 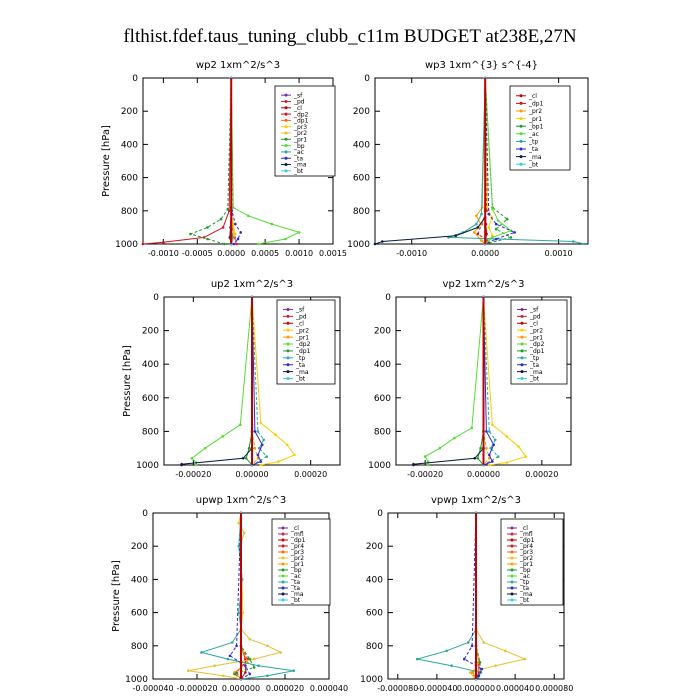 I want to click on legend-label: _pr1, so click(x=297, y=564).